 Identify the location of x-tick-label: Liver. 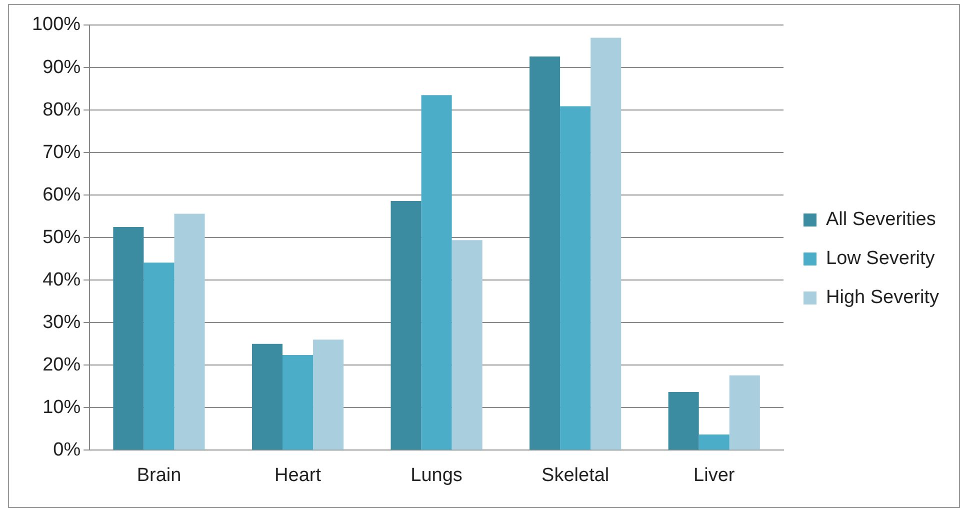
(715, 475).